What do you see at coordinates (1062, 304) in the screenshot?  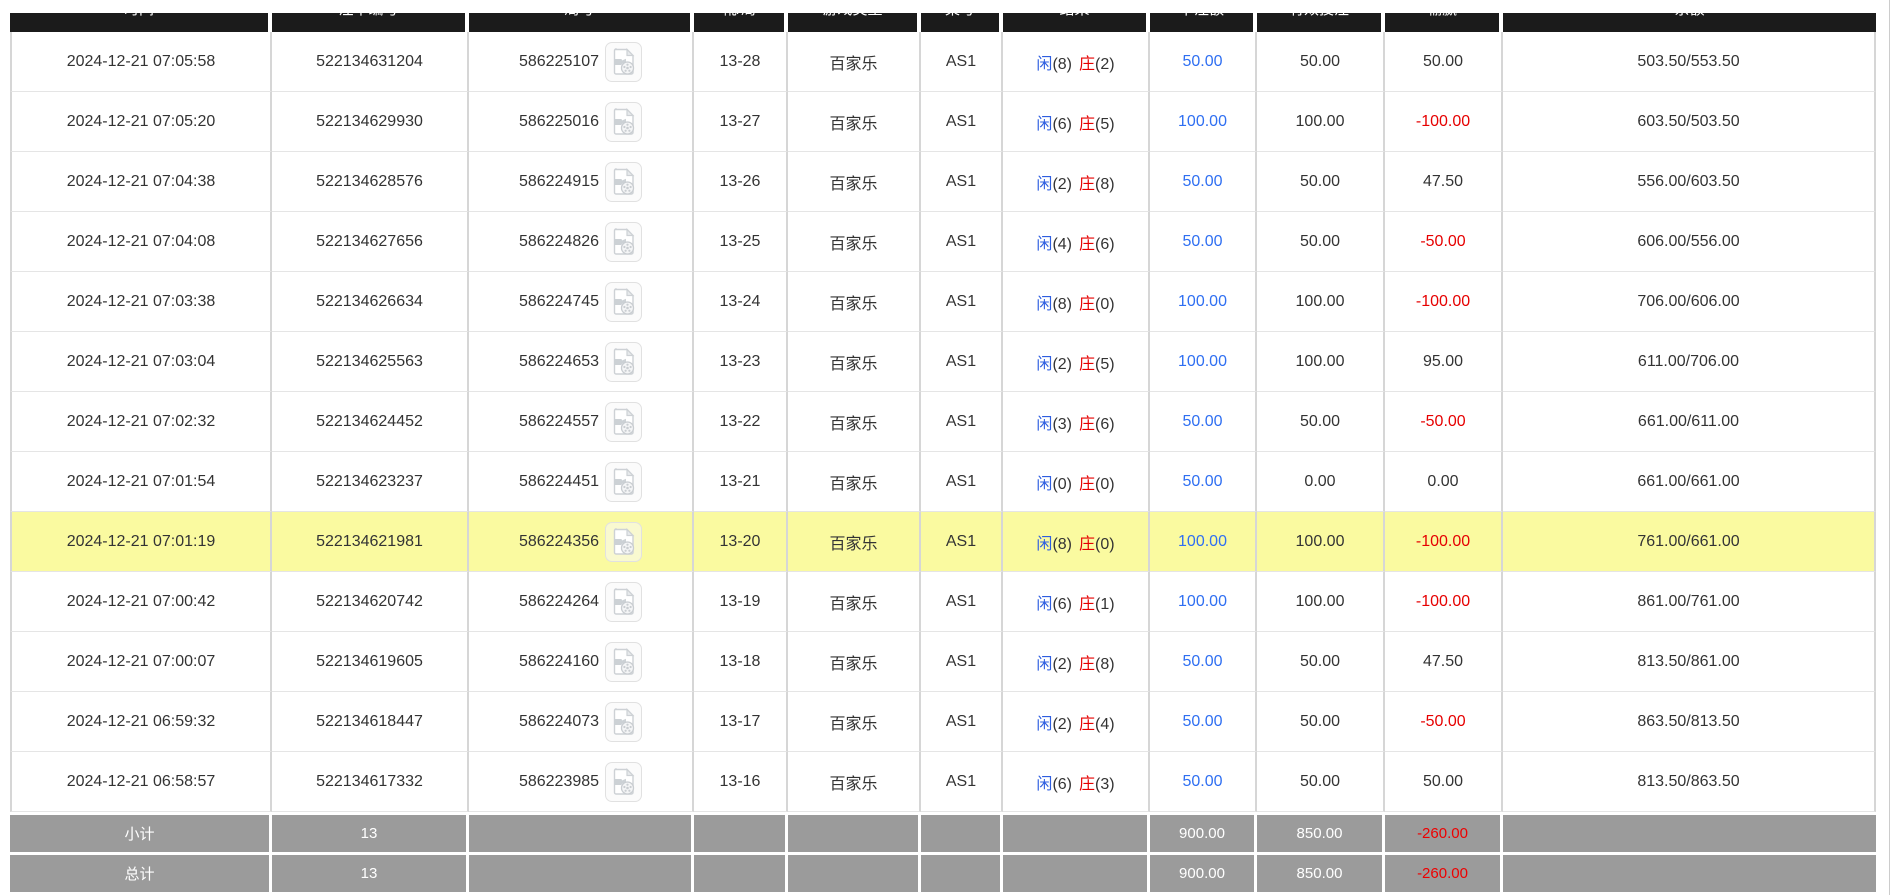 I see `player-points: (8)` at bounding box center [1062, 304].